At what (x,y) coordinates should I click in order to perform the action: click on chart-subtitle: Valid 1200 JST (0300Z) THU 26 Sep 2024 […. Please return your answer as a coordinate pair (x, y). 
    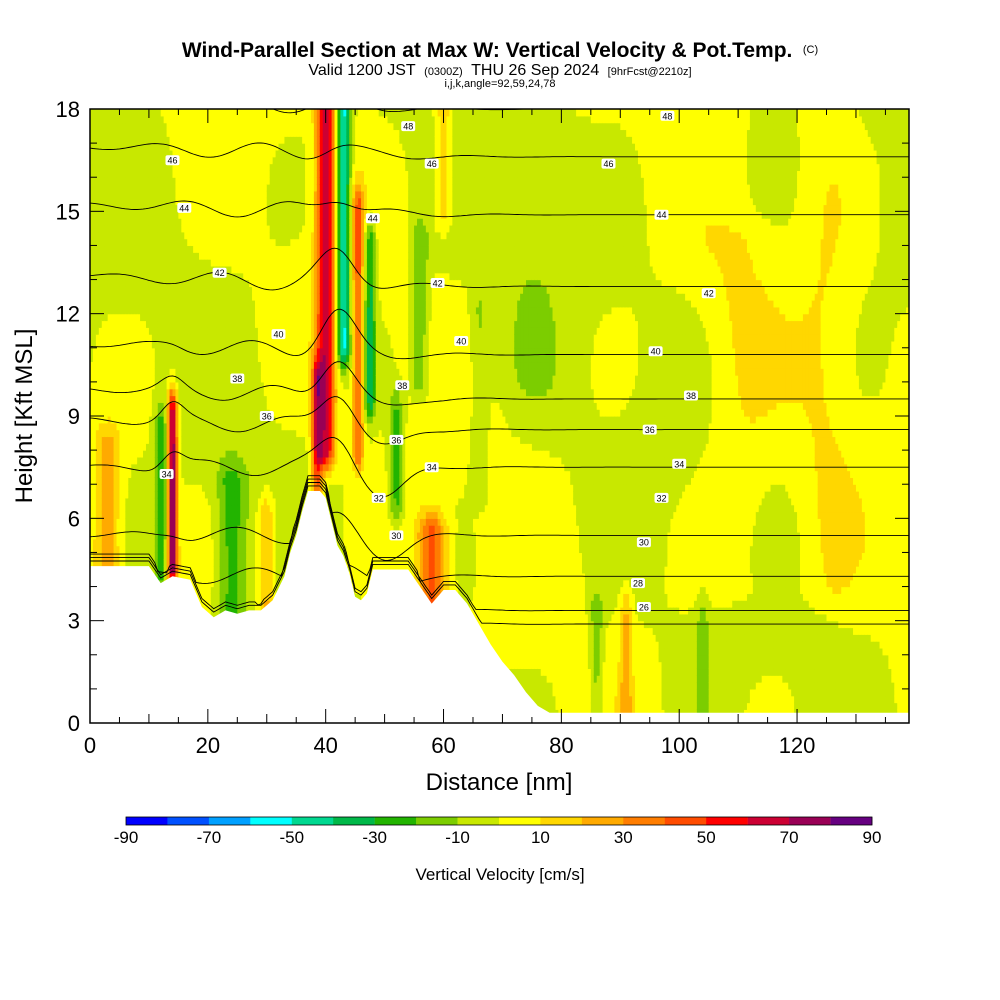
    Looking at the image, I should click on (499, 70).